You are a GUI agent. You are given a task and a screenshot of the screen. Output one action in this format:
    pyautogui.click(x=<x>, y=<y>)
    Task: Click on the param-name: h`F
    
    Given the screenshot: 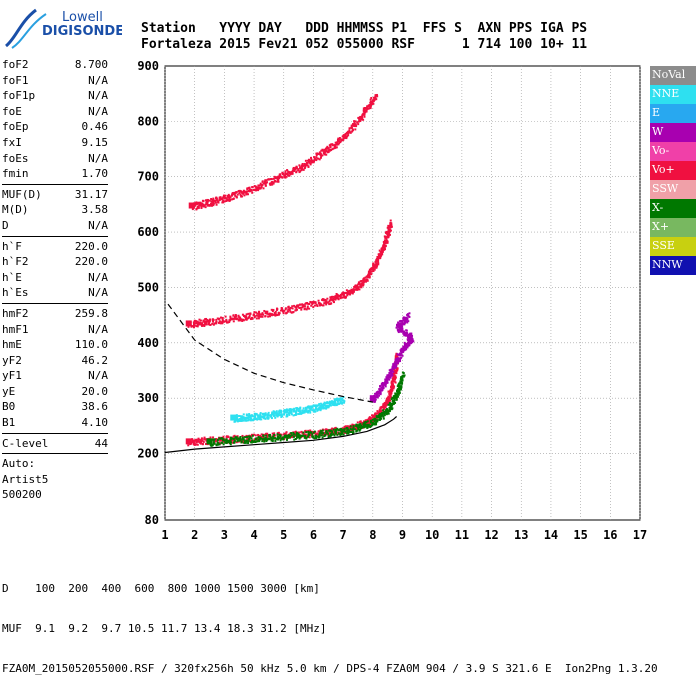 What is the action you would take?
    pyautogui.click(x=12, y=246)
    